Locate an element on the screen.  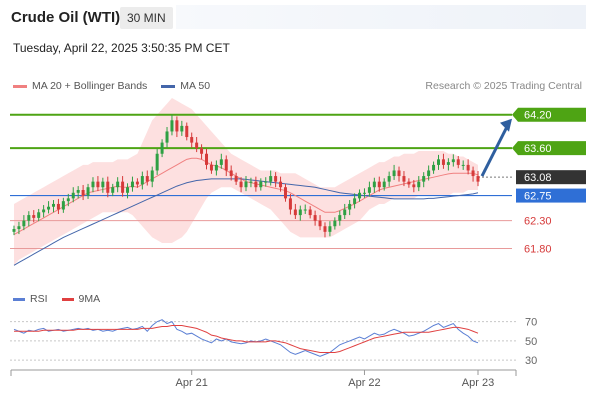
legend-rsi-label: RSI is located at coordinates (39, 299).